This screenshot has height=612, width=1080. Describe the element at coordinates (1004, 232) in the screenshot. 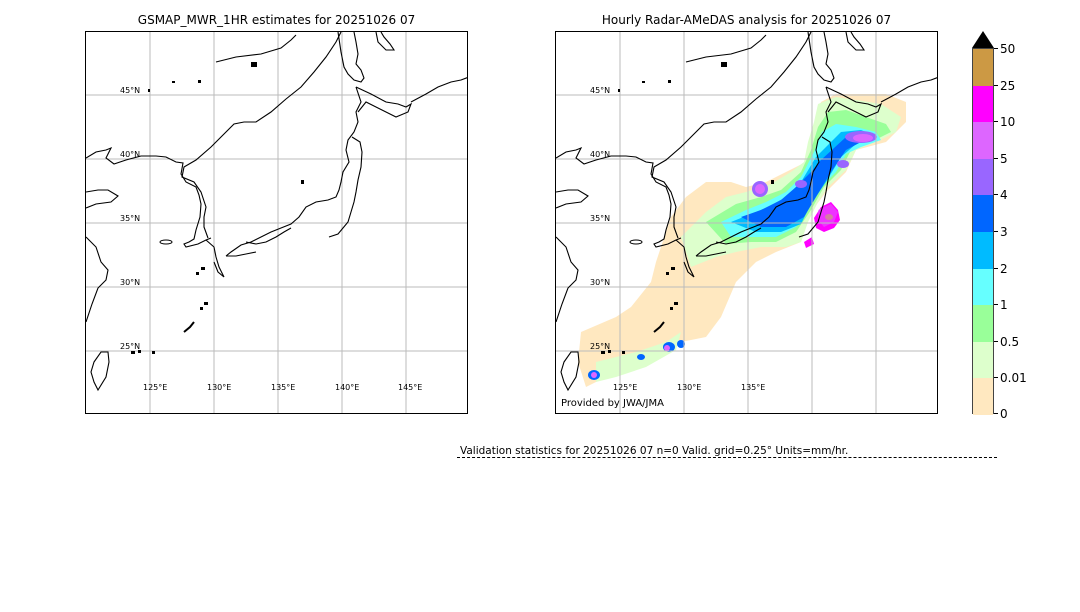

I see `colorbar-label-3: 3` at that location.